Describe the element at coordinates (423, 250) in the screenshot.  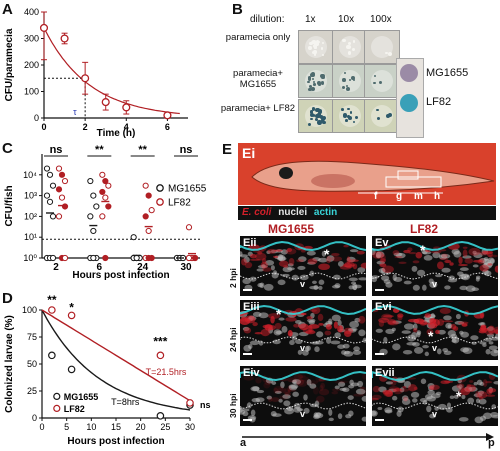
I see `star-marker: *` at that location.